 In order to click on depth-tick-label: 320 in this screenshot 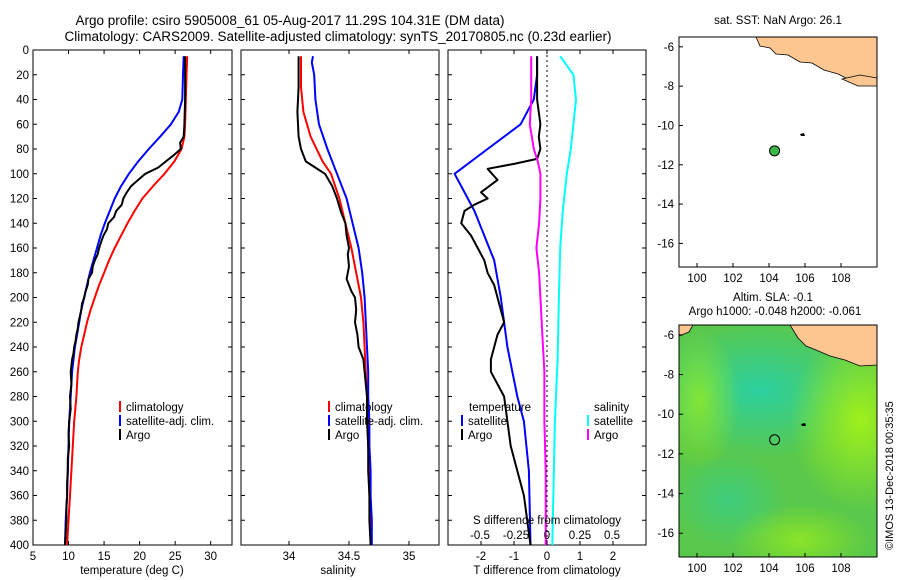, I will do `click(19, 447)`.